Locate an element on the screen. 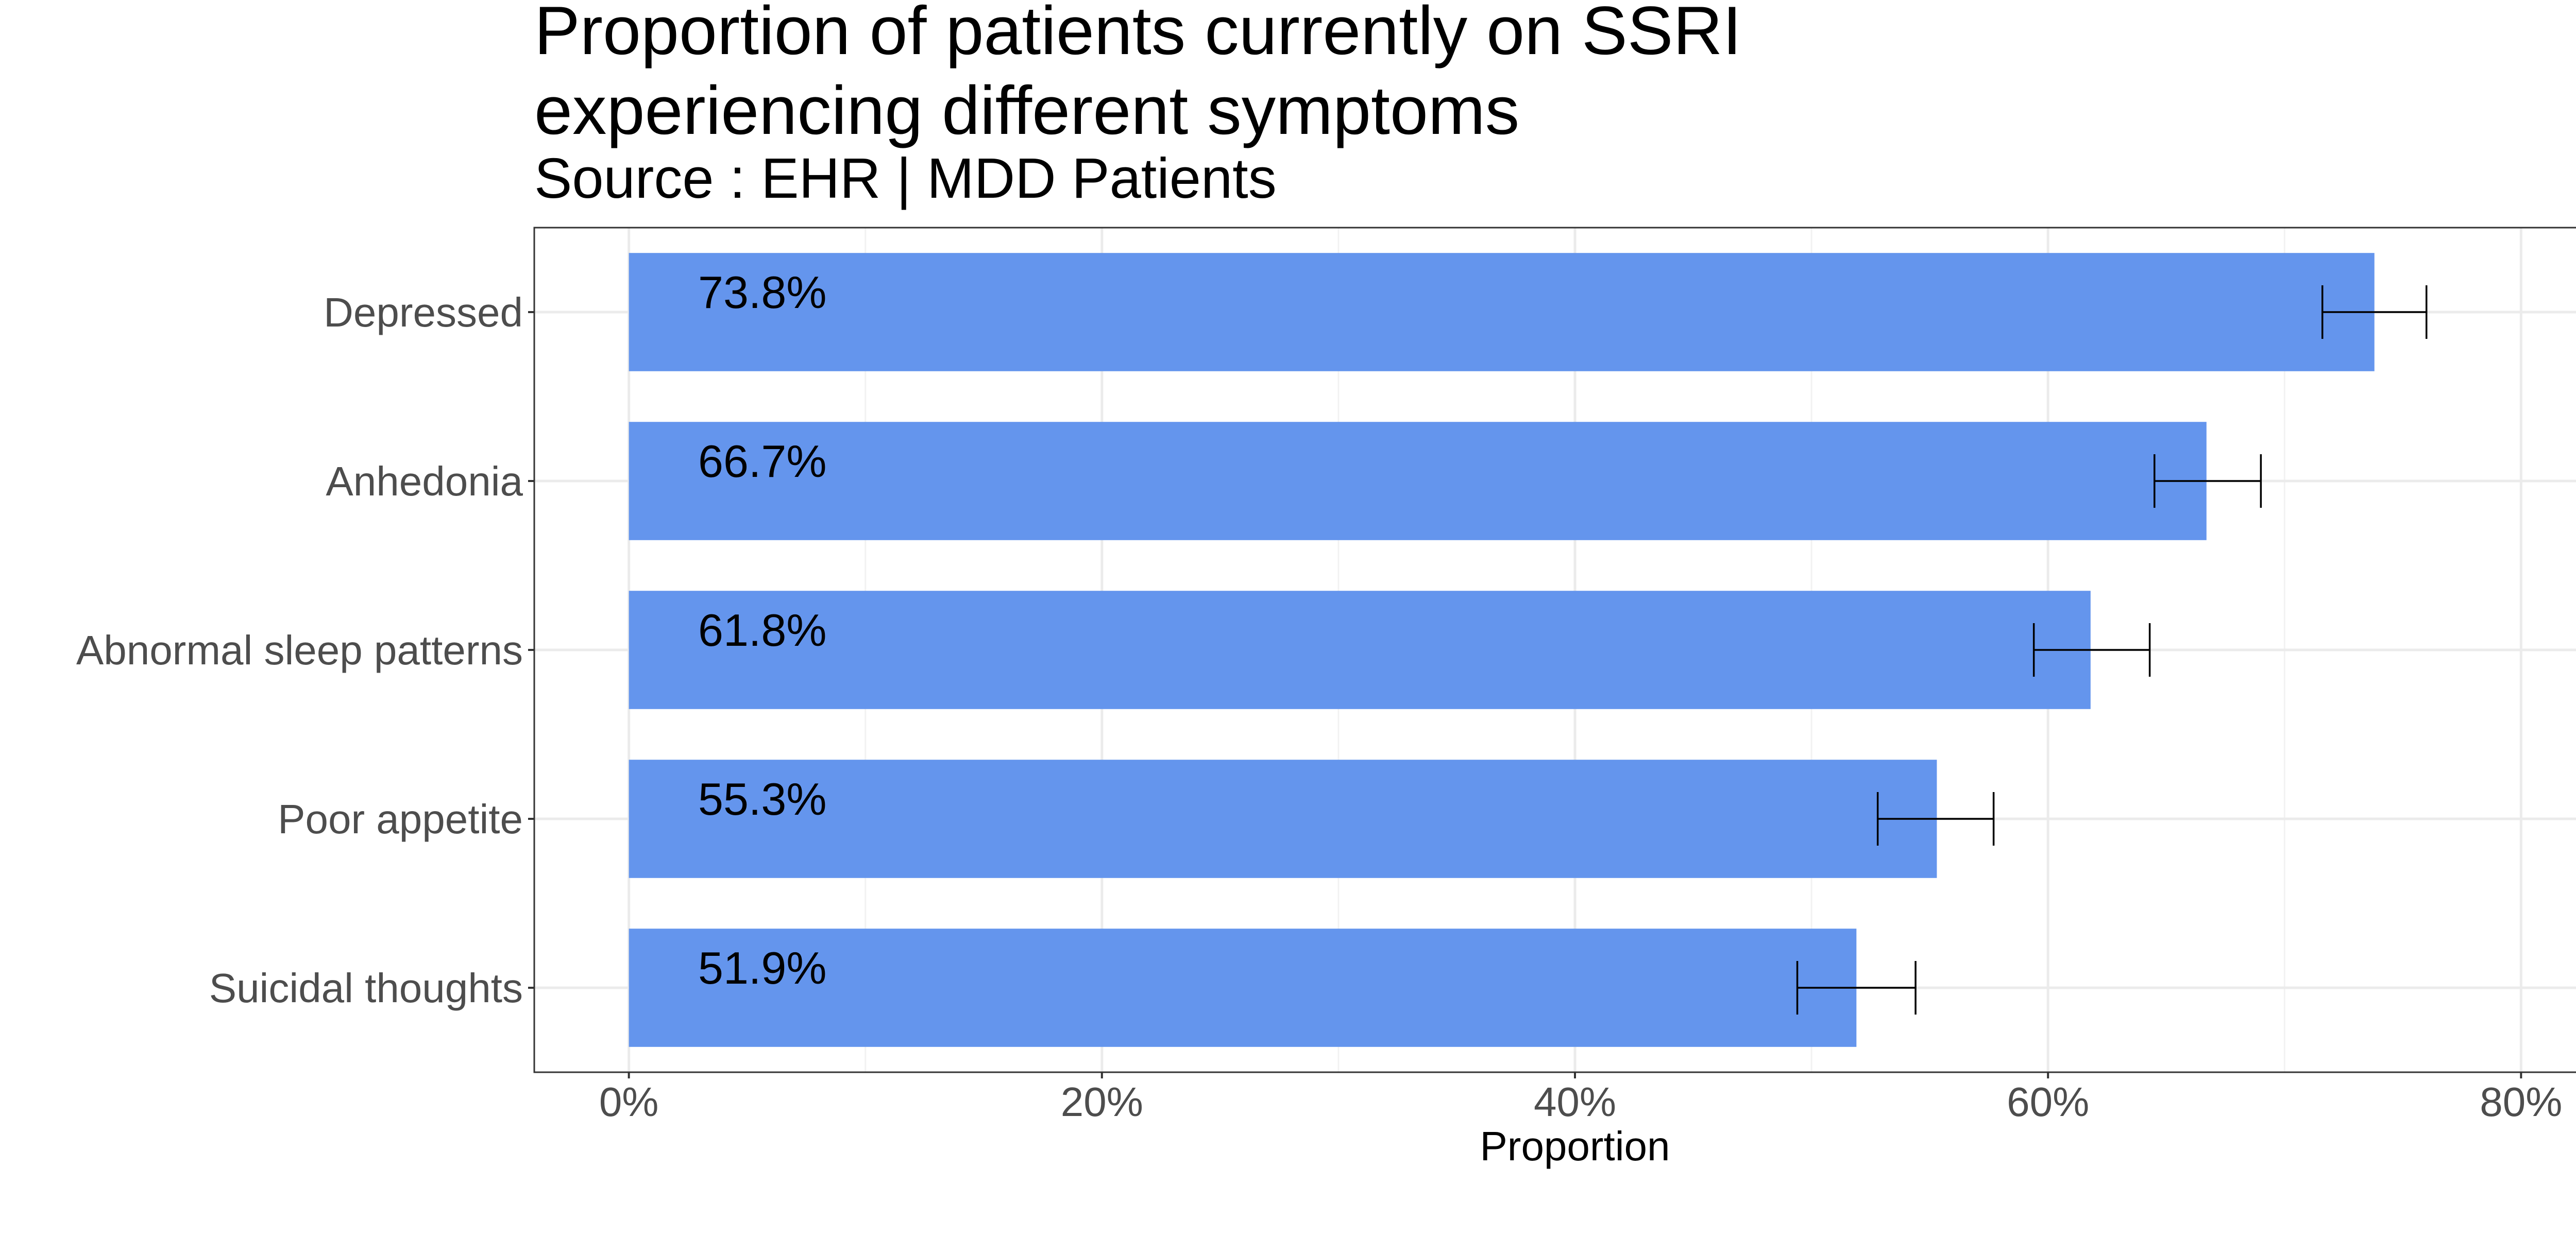 This screenshot has width=2576, height=1236. x-axis-title: Proportion is located at coordinates (1575, 1146).